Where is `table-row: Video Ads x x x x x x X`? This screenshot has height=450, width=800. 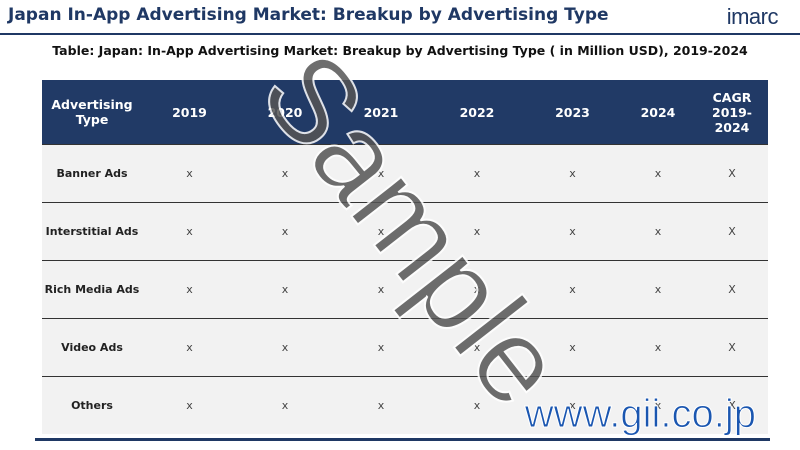 table-row: Video Ads x x x x x x X is located at coordinates (405, 347).